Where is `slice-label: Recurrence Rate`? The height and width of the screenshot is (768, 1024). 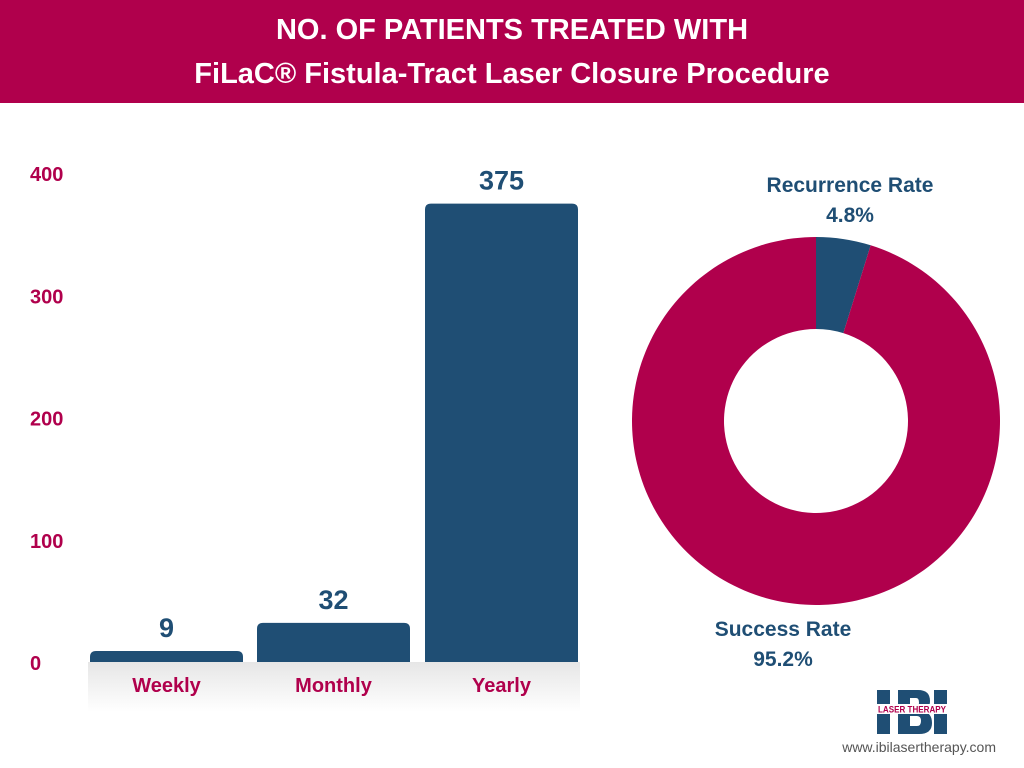
slice-label: Recurrence Rate is located at coordinates (850, 185).